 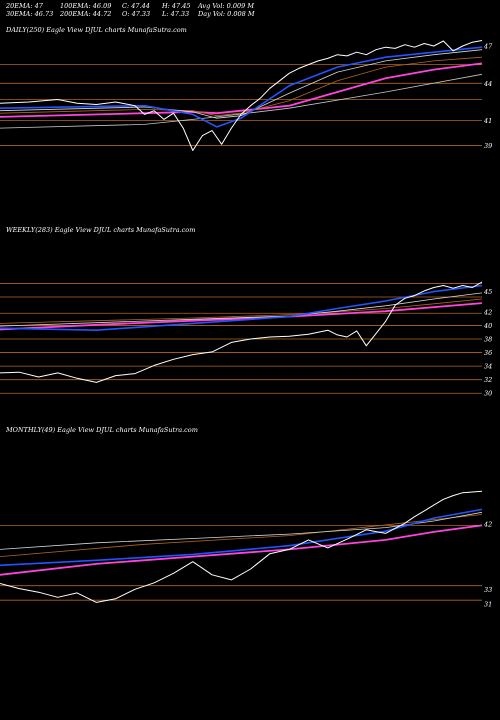 What do you see at coordinates (136, 14) in the screenshot?
I see `open-value: O: 47.33` at bounding box center [136, 14].